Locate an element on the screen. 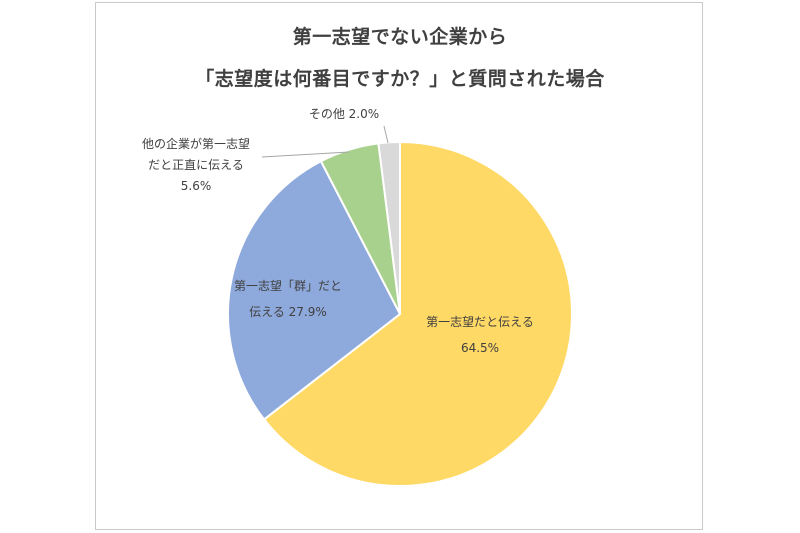 This screenshot has height=533, width=800. slice-label-2: 他の企業が第一志望だと正直に伝える 5.6% is located at coordinates (196, 164).